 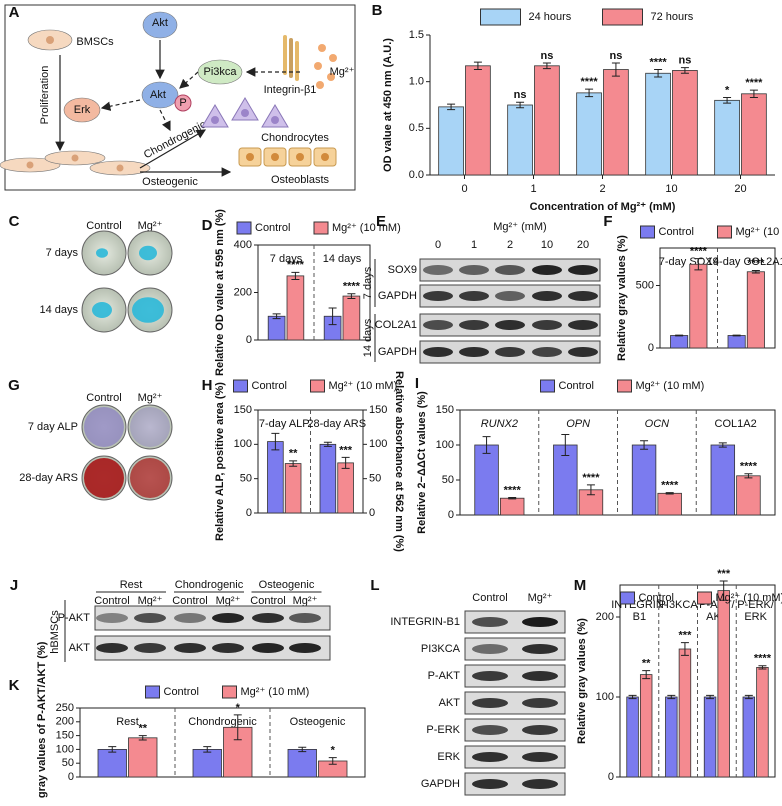 What do you see at coordinates (14, 585) in the screenshot?
I see `panel-letter: J` at bounding box center [14, 585].